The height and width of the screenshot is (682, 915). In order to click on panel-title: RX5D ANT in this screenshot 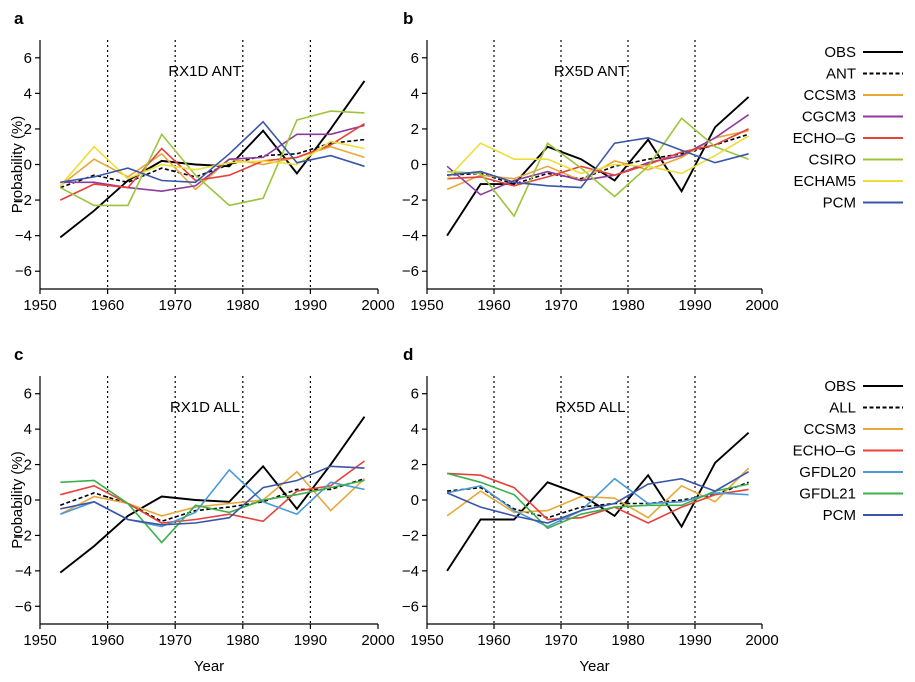, I will do `click(590, 71)`.